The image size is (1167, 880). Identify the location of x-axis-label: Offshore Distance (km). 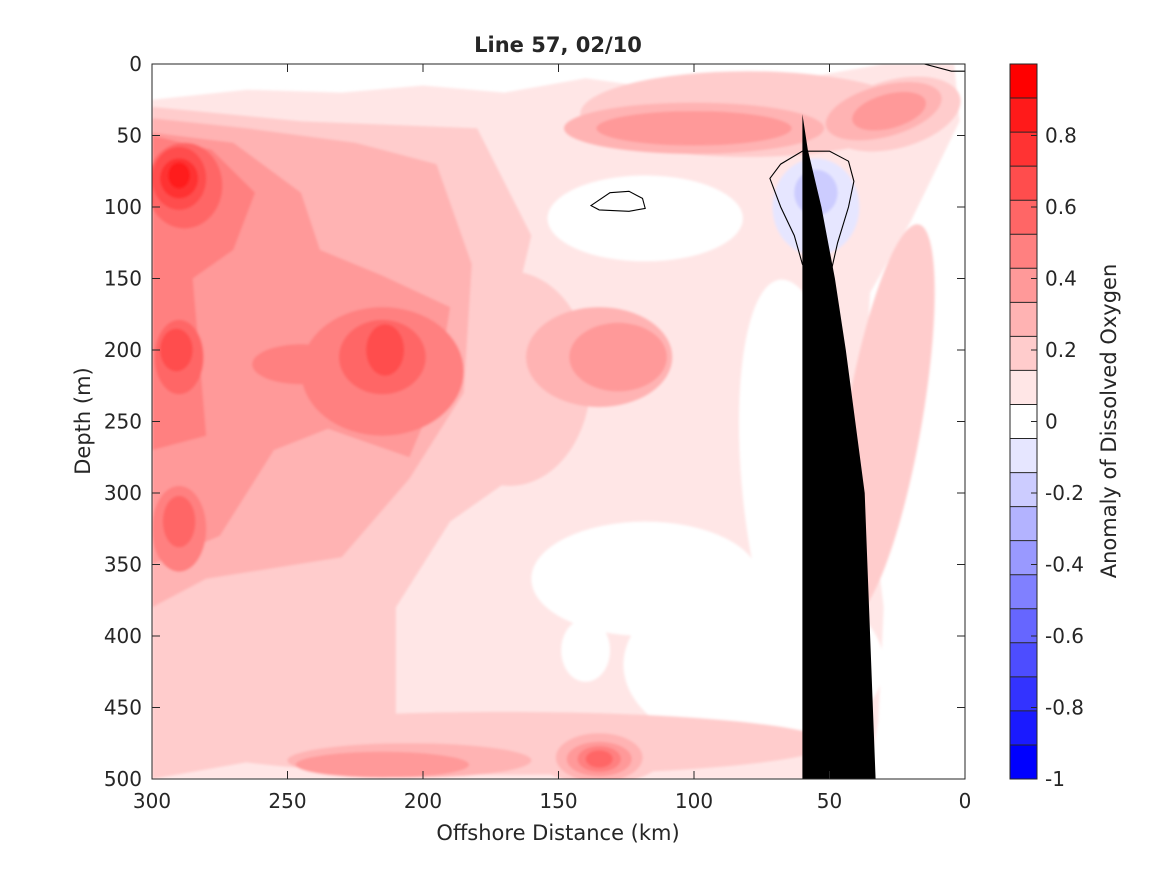
(557, 833).